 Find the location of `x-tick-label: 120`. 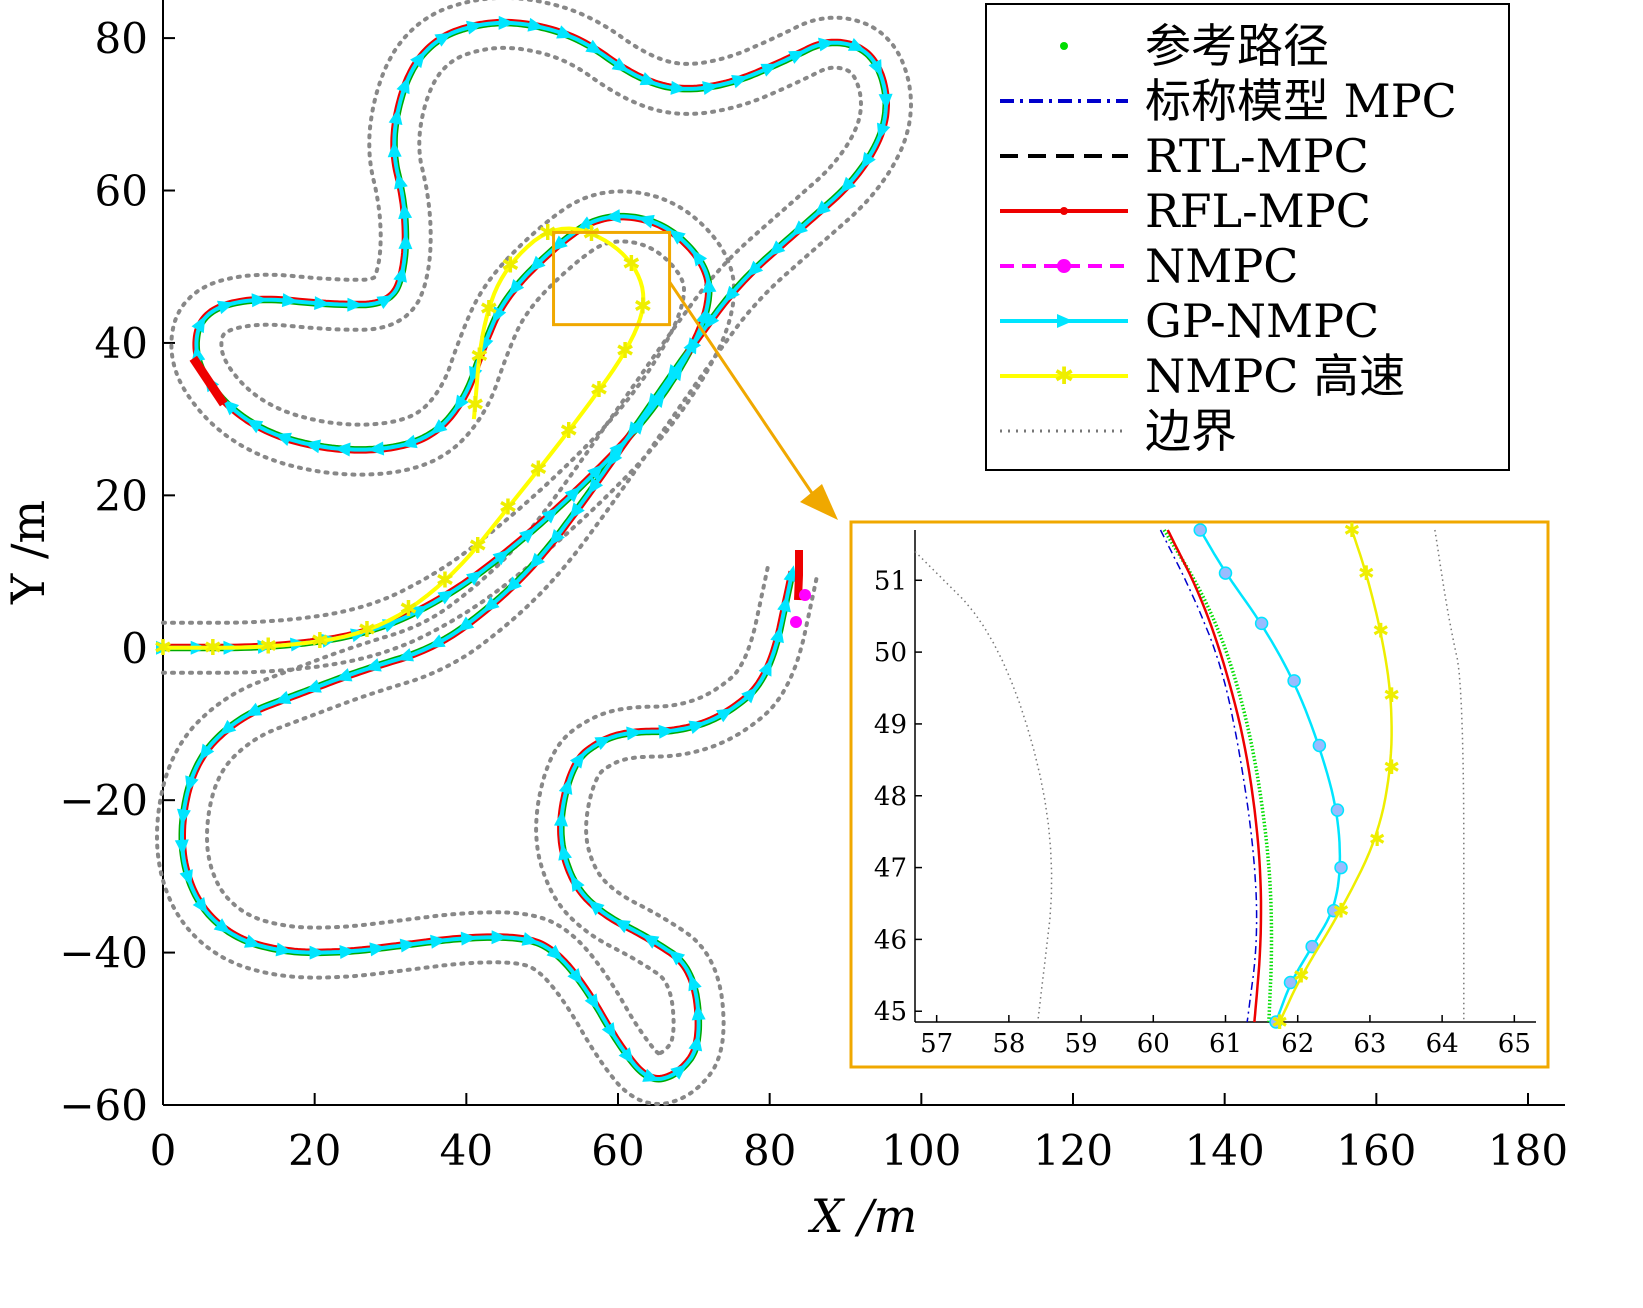

x-tick-label: 120 is located at coordinates (1073, 1150).